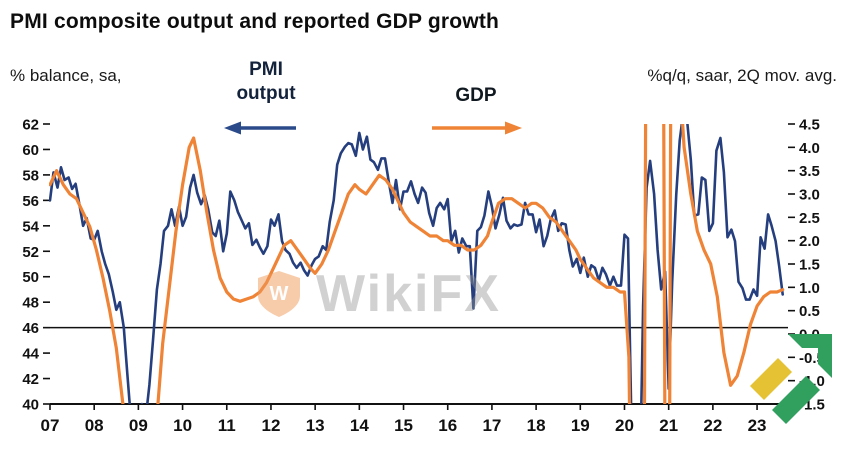 The height and width of the screenshot is (451, 865). What do you see at coordinates (712, 425) in the screenshot?
I see `x-axis-tick-label: 22` at bounding box center [712, 425].